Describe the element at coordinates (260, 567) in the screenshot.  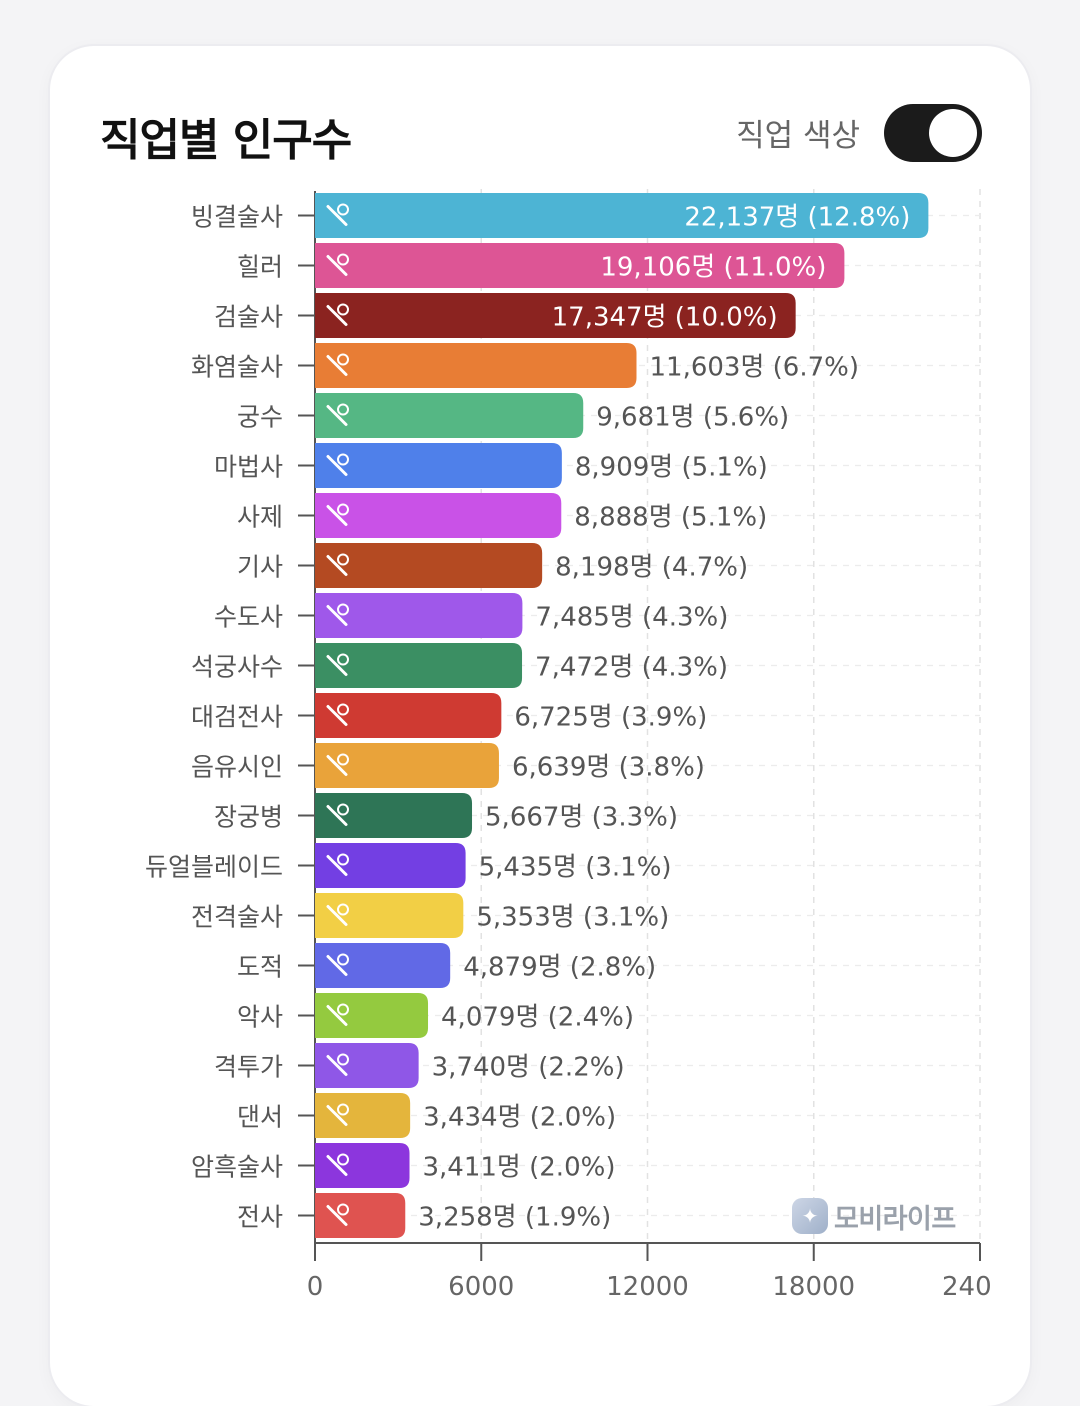
I see `category-label: 기사` at that location.